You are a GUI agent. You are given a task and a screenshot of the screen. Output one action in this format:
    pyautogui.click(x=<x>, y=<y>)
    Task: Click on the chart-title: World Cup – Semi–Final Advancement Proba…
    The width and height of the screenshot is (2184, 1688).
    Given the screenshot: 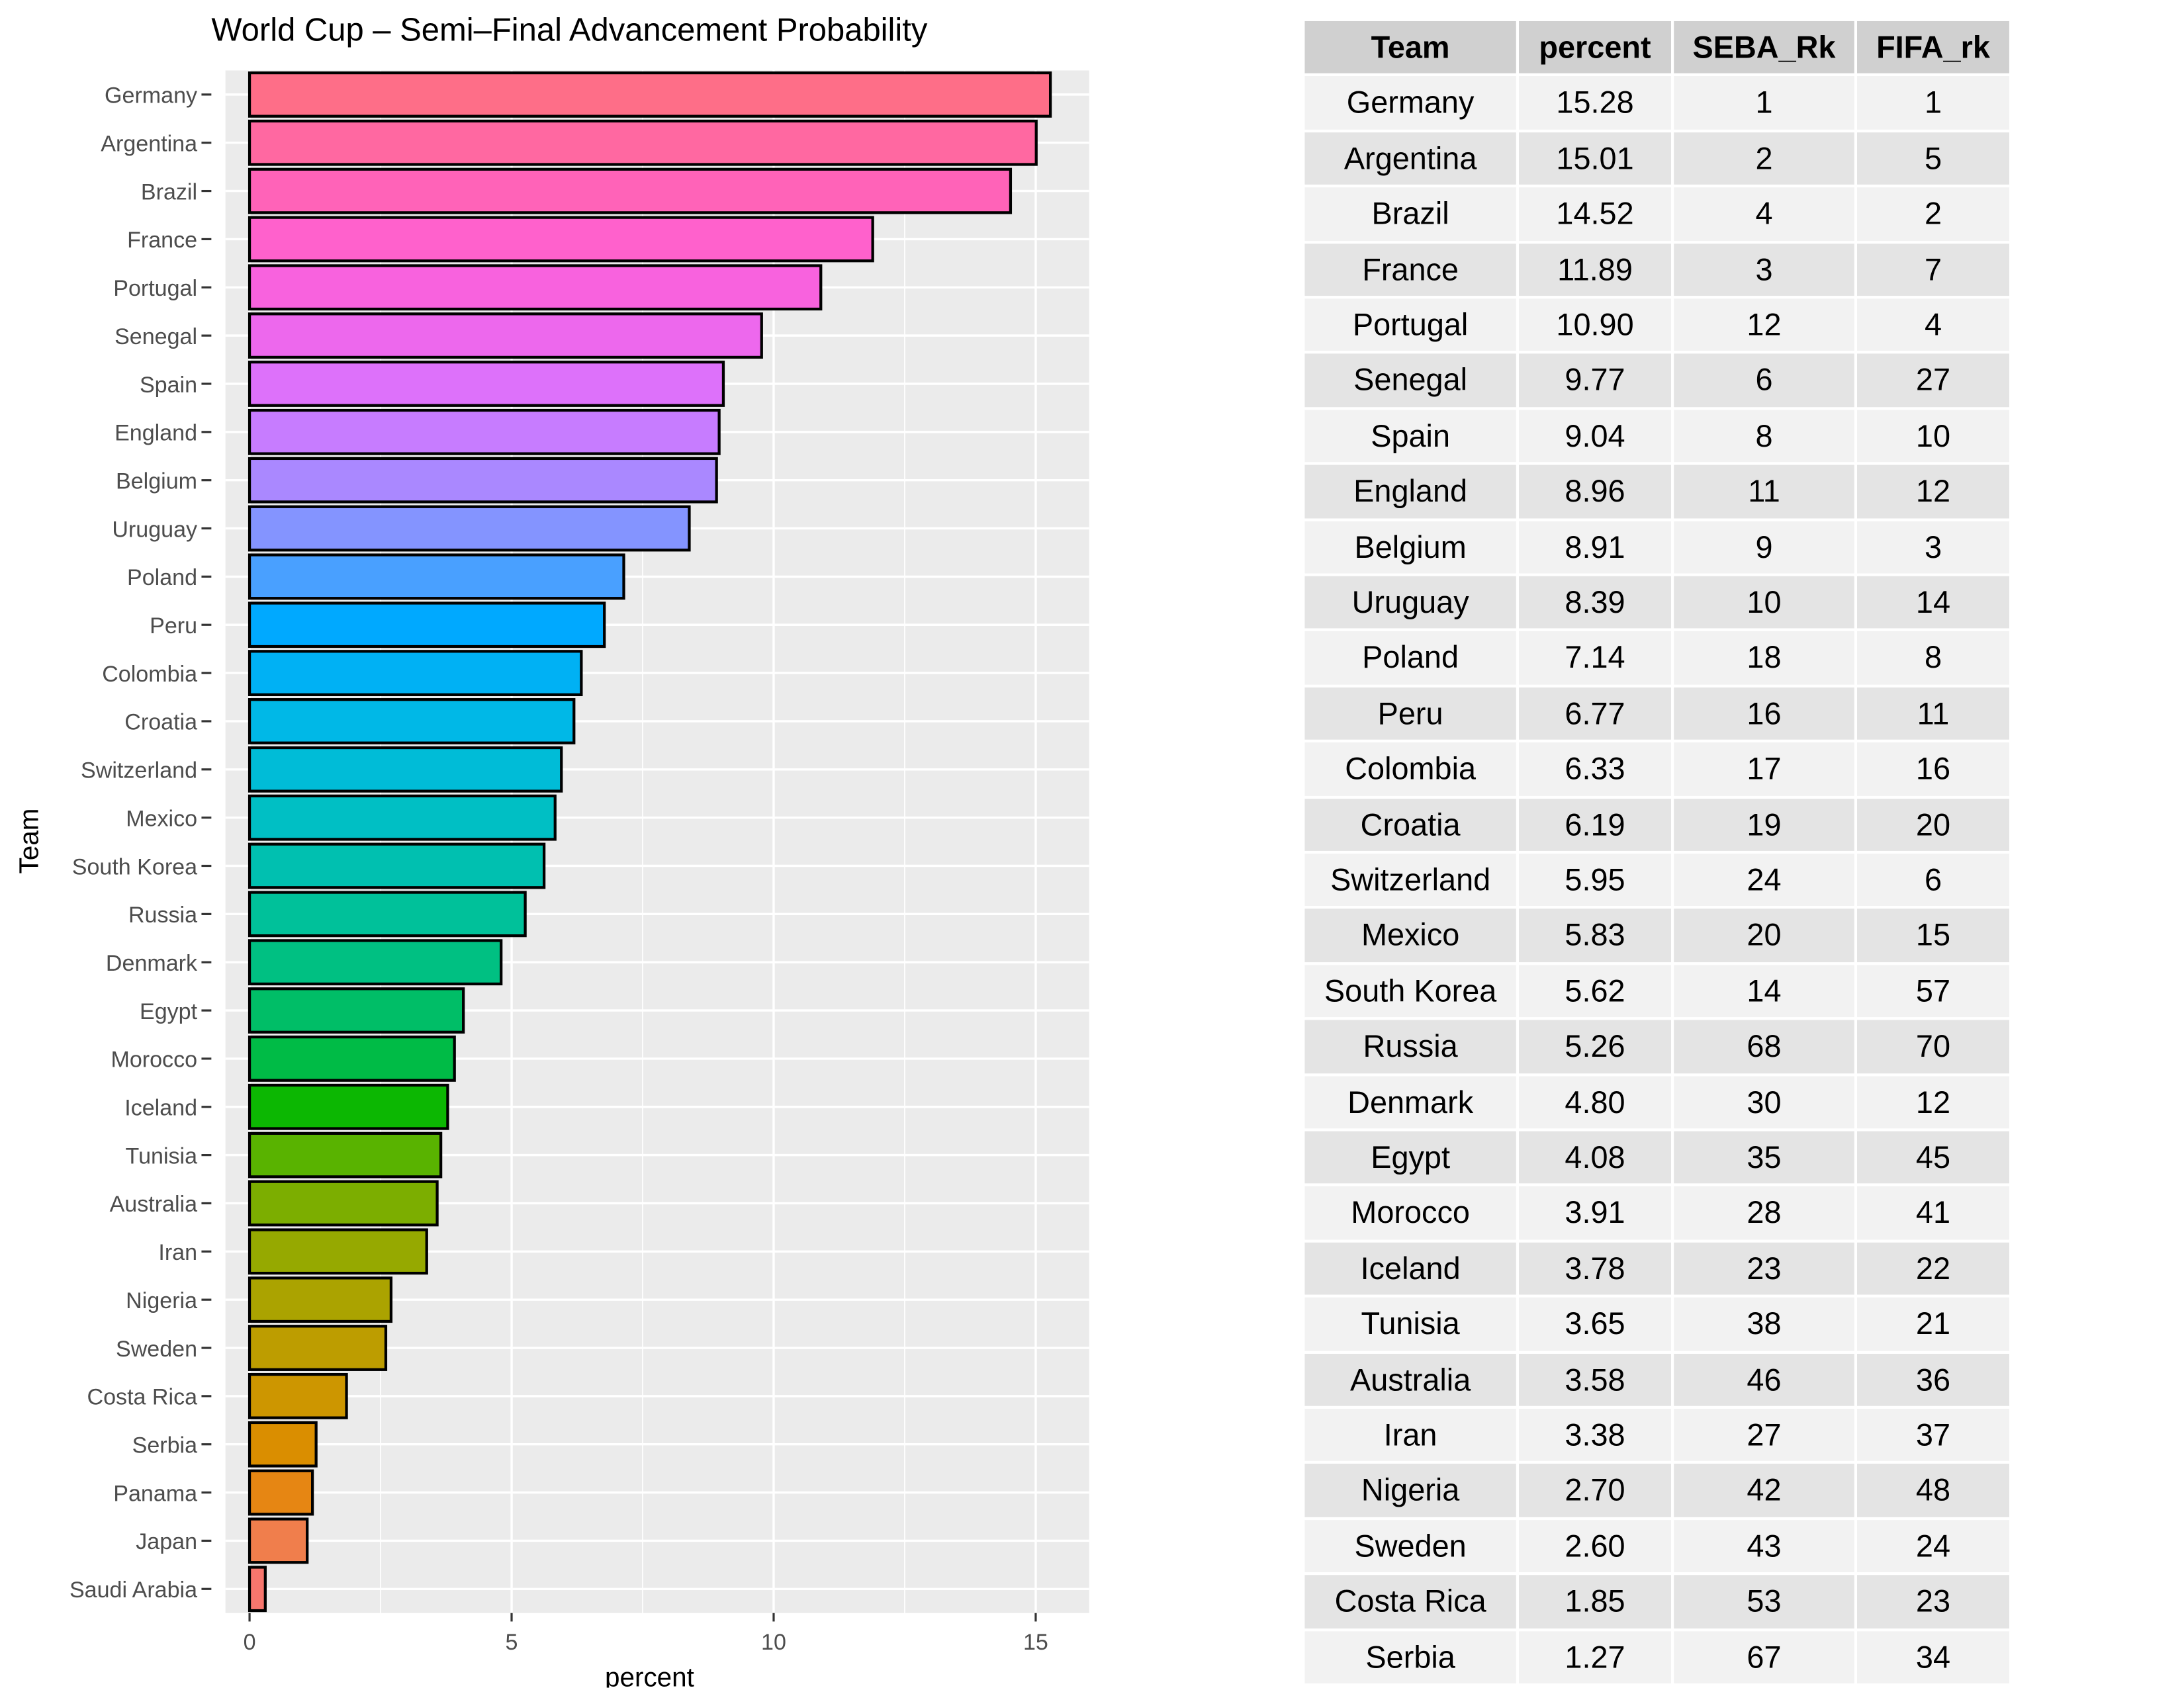 What is the action you would take?
    pyautogui.click(x=569, y=30)
    